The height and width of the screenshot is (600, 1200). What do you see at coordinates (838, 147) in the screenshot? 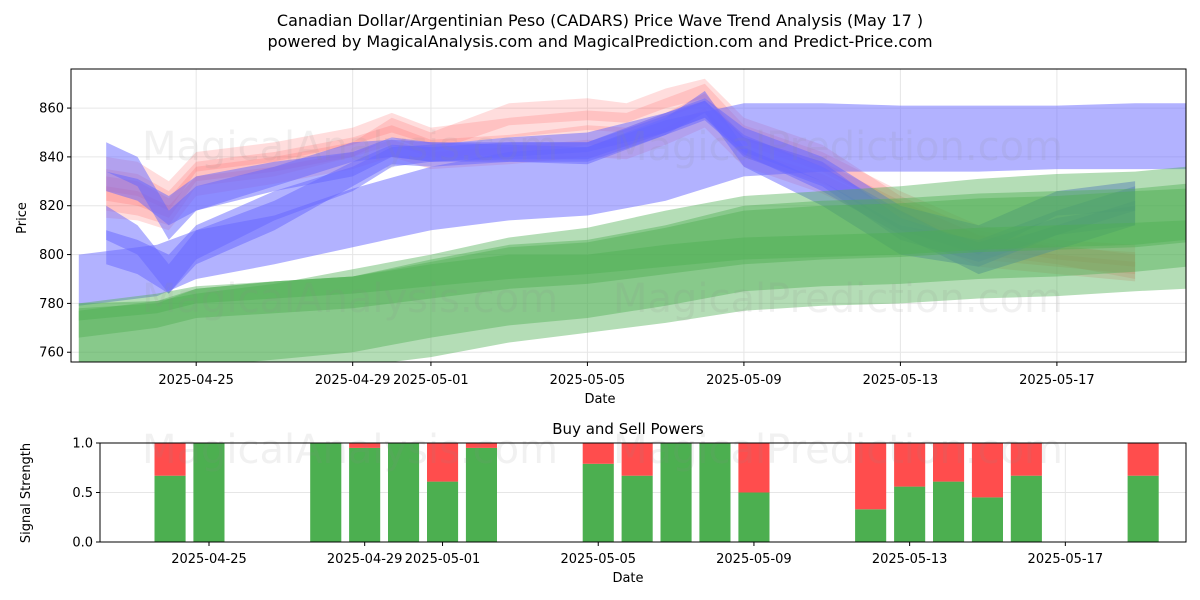
I see `watermark-right-top: MagicalPrediction.com` at bounding box center [838, 147].